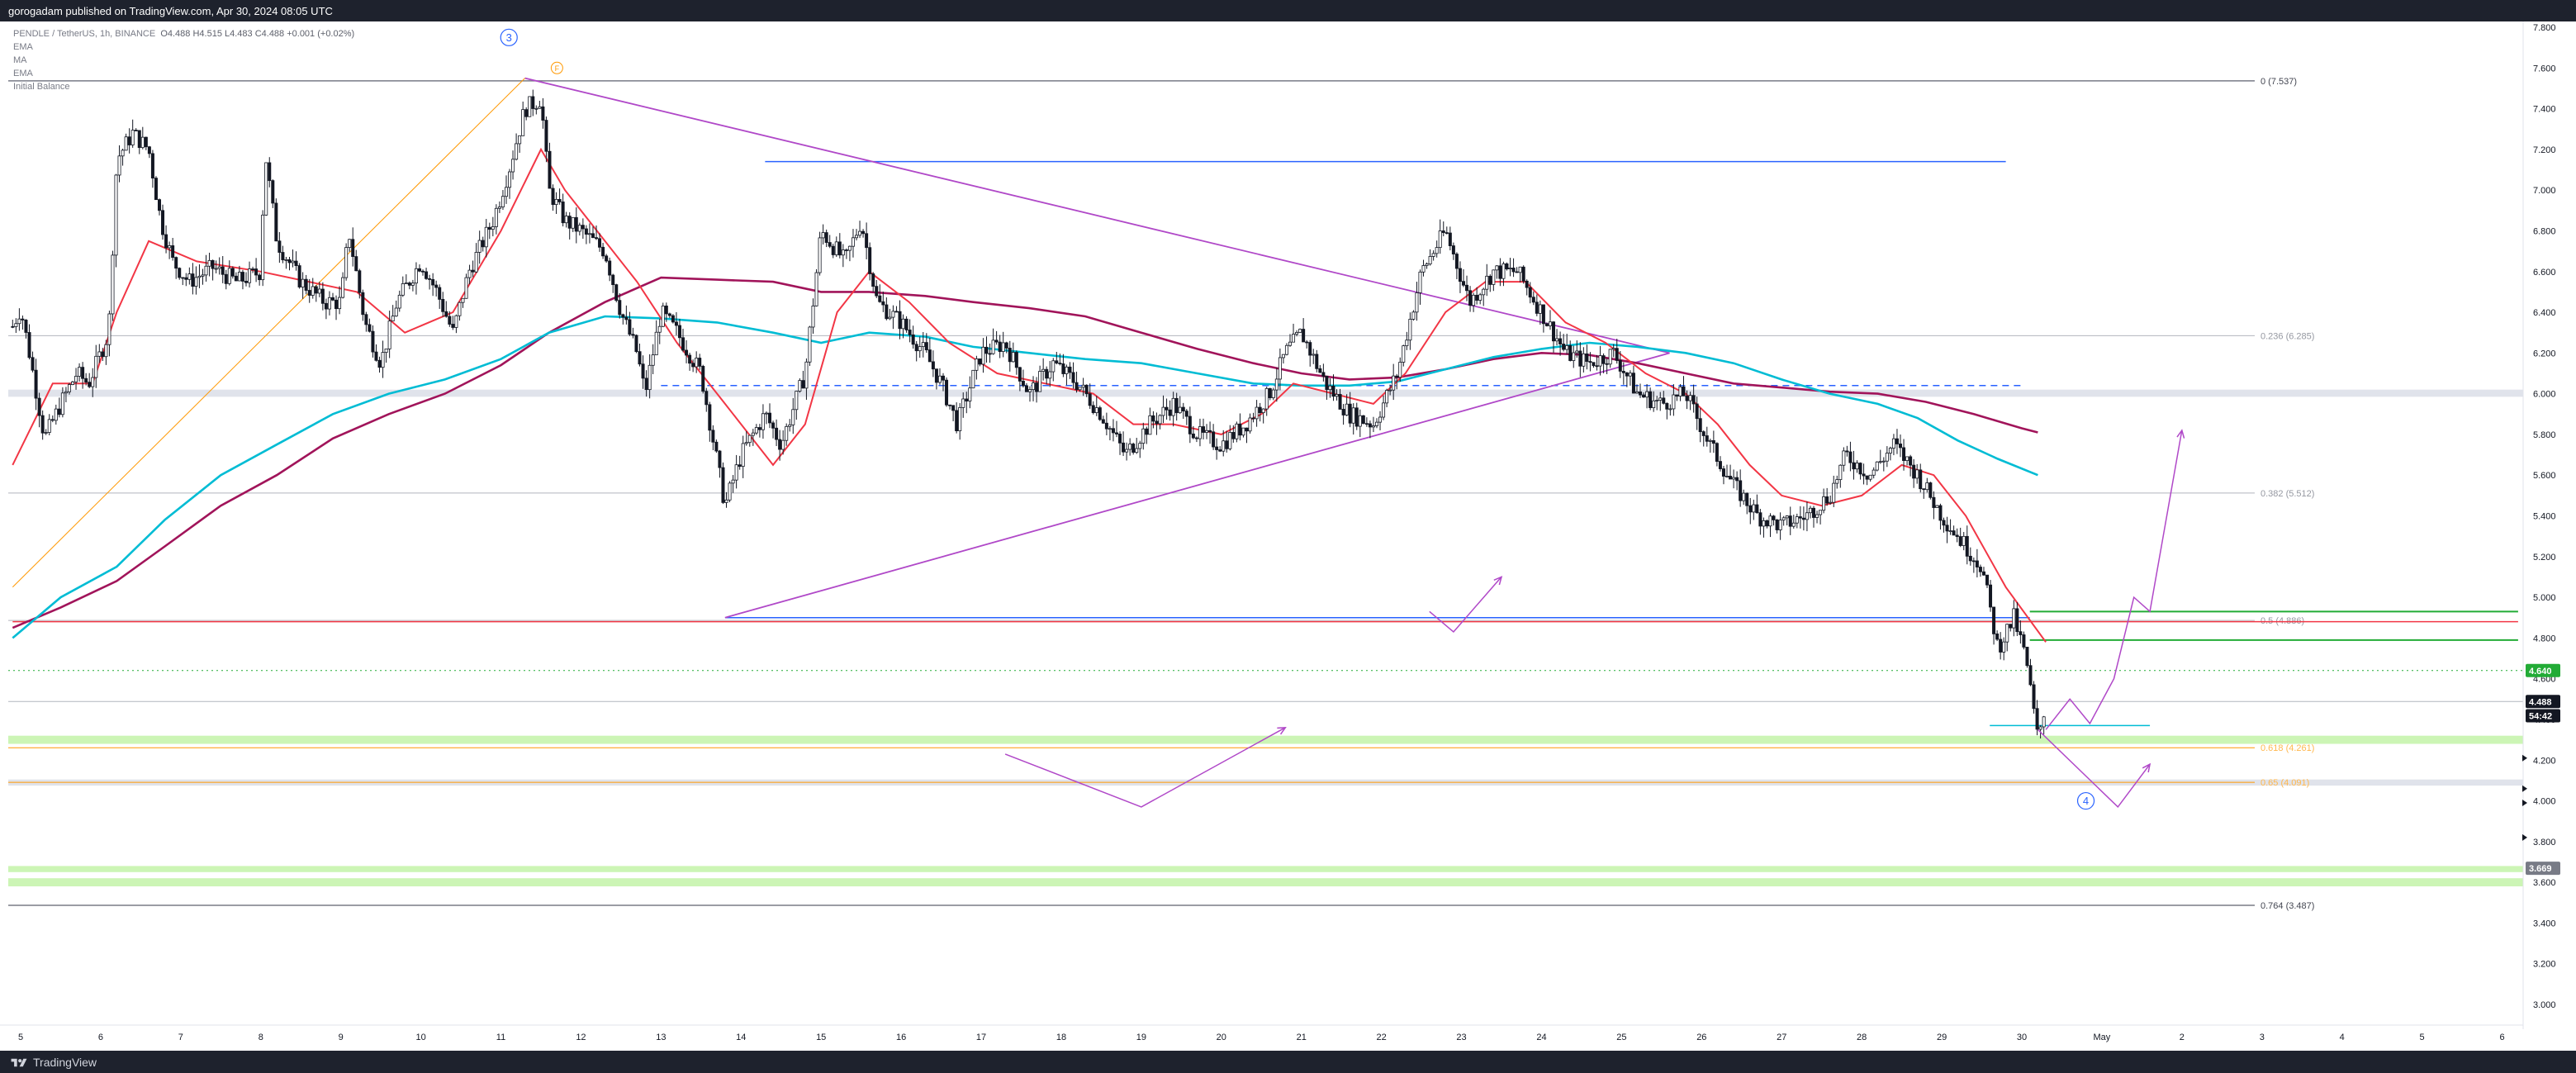 The image size is (2576, 1073). Describe the element at coordinates (23, 47) in the screenshot. I see `legend-indicator-ema-1: EMA` at that location.